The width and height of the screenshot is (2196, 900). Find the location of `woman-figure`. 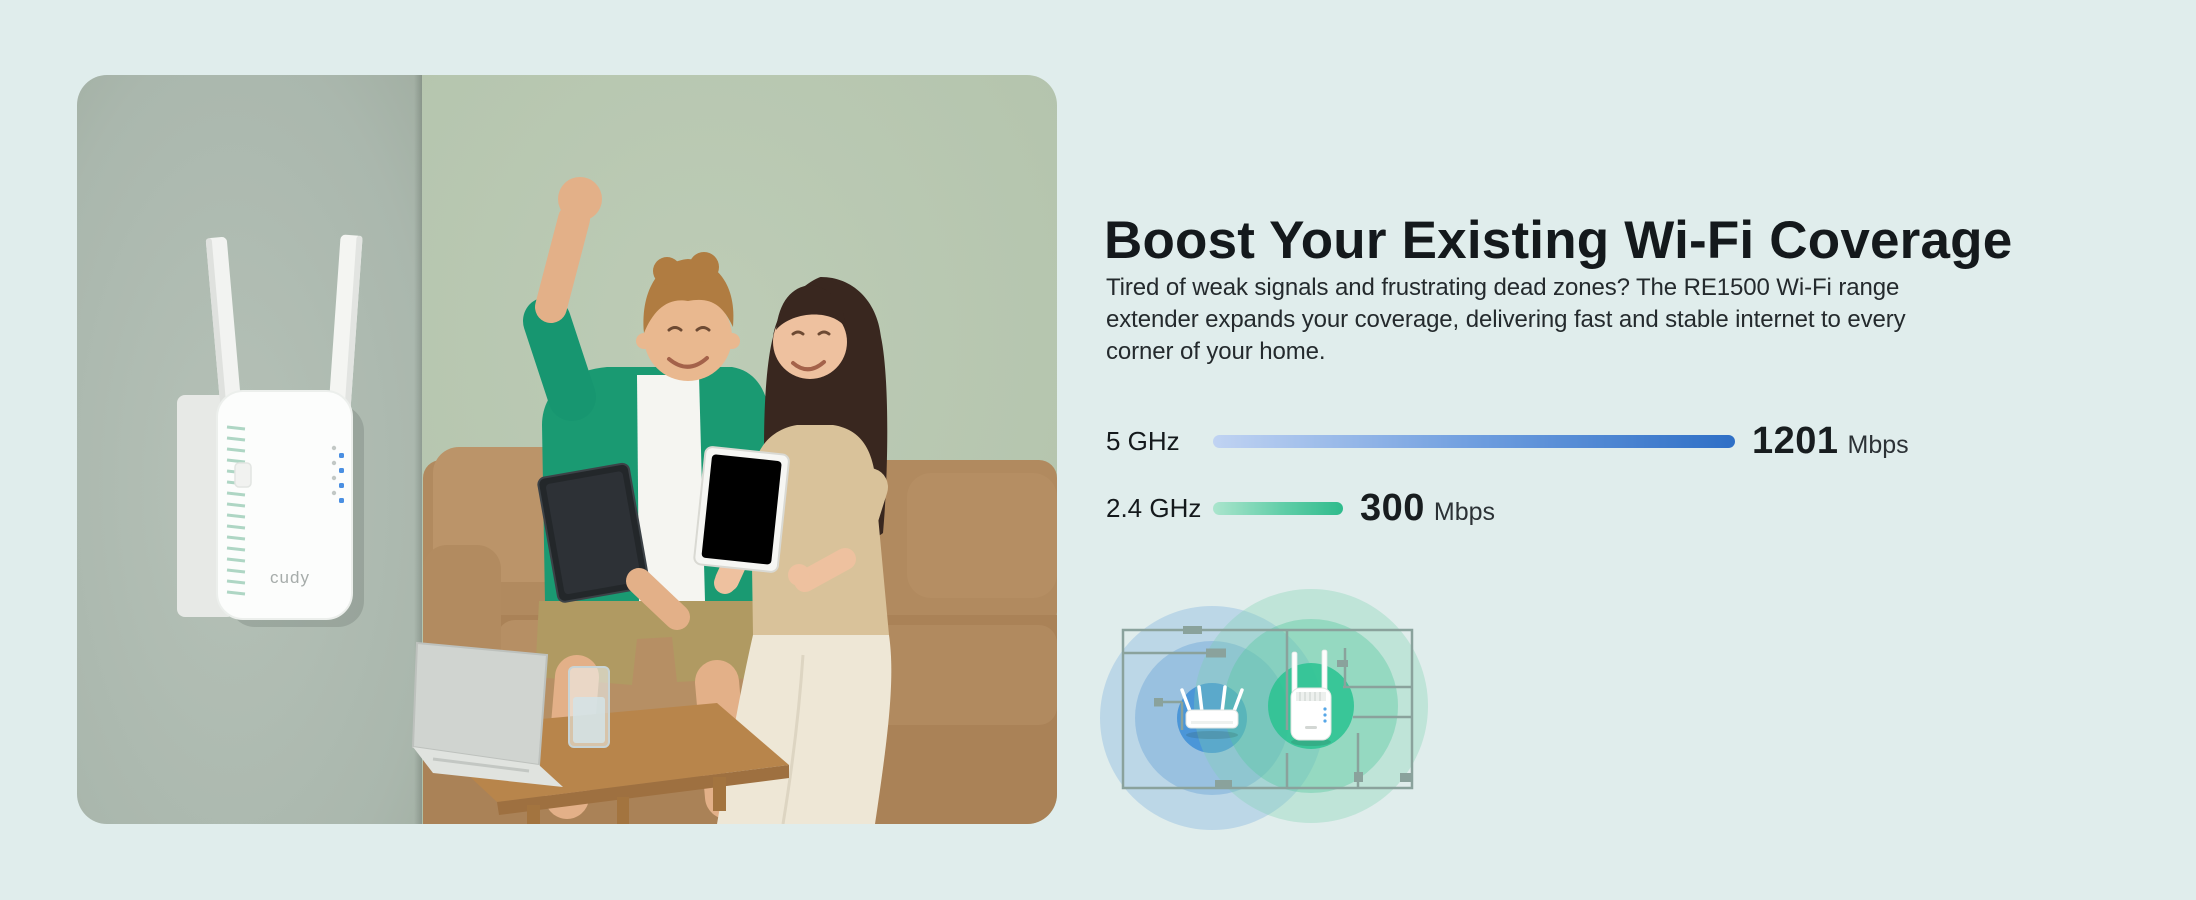

woman-figure is located at coordinates (792, 550).